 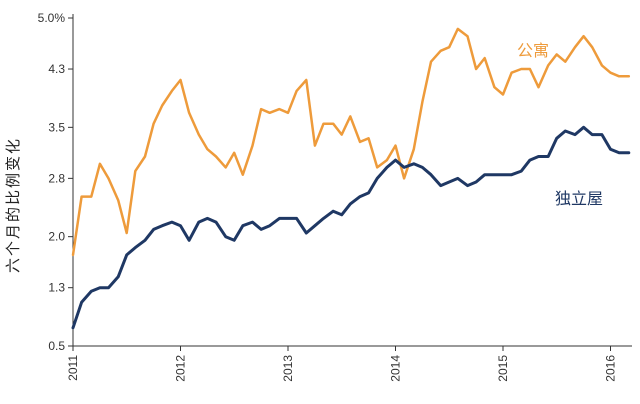 I want to click on y-axis-title-group: 六个月的比例变化, so click(x=13, y=205).